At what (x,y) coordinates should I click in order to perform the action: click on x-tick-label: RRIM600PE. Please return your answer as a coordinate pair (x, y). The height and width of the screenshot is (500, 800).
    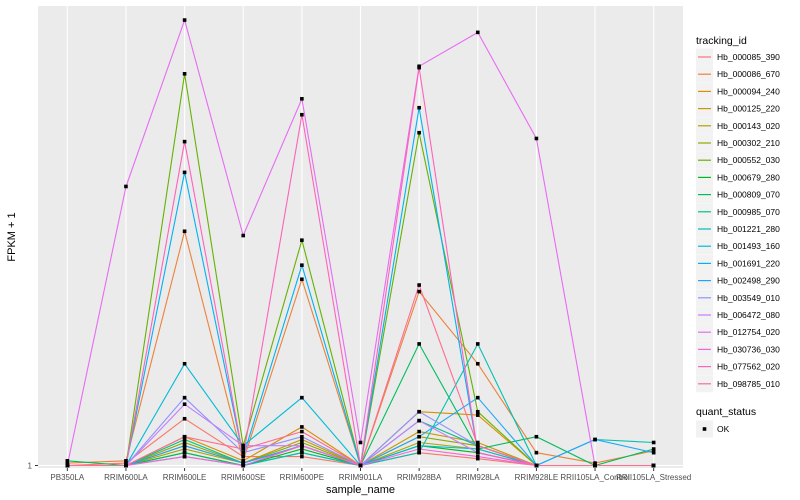
    Looking at the image, I should click on (302, 477).